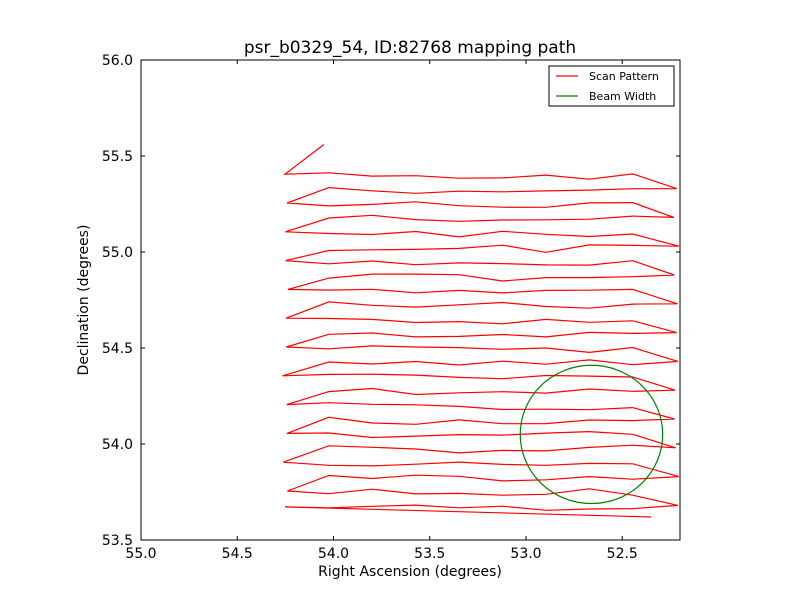 The height and width of the screenshot is (600, 800). I want to click on y-tick-label: 56.0, so click(117, 61).